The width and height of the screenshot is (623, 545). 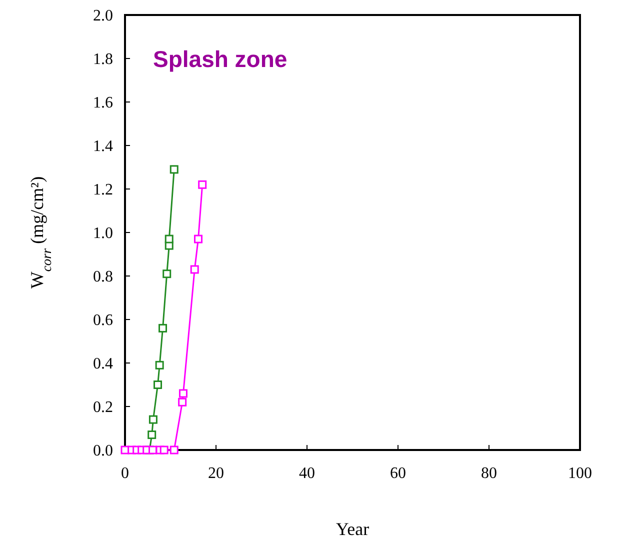 I want to click on y-tick-label: 1.8, so click(x=103, y=59).